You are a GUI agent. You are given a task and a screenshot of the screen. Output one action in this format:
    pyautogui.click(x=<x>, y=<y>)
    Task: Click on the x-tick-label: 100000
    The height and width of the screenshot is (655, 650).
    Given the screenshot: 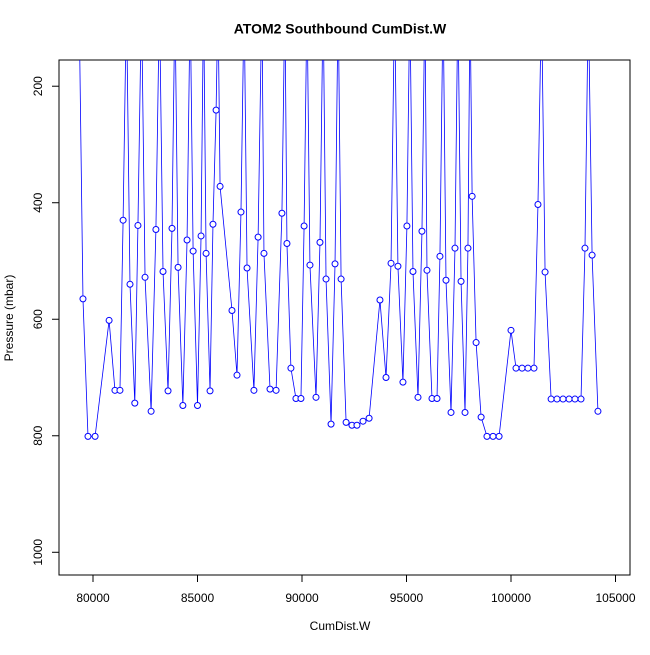 What is the action you would take?
    pyautogui.click(x=511, y=598)
    